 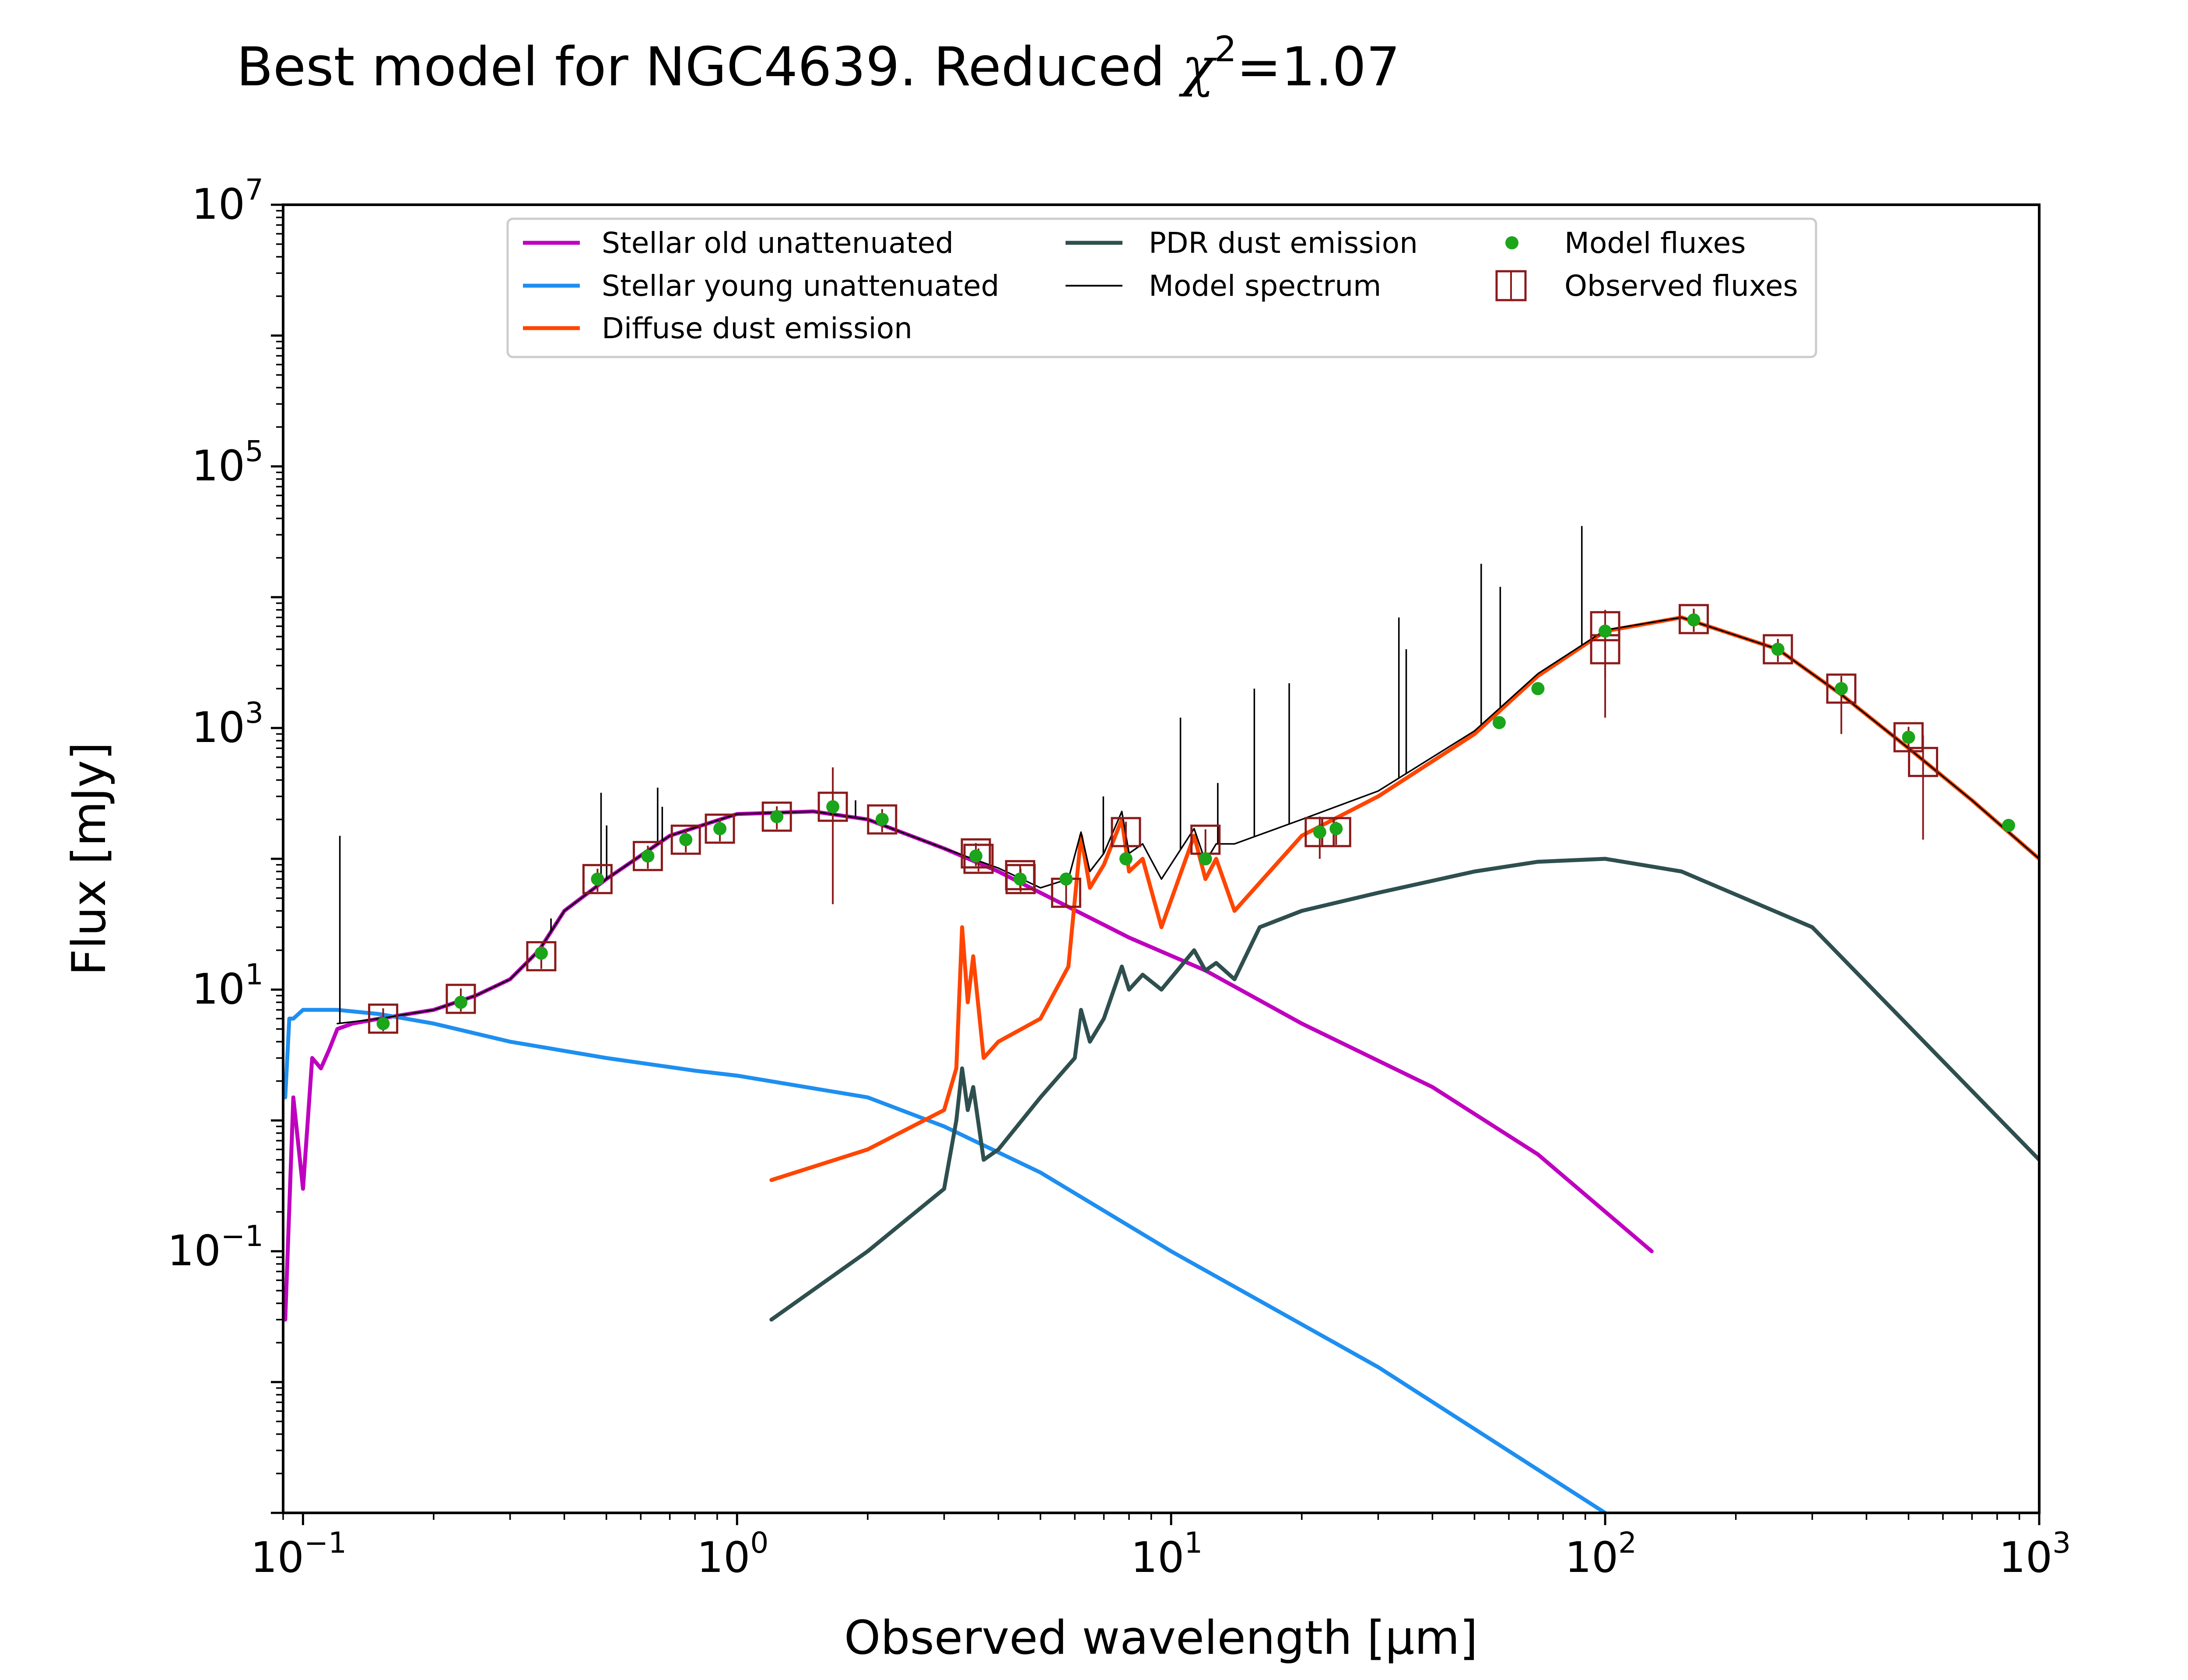 What do you see at coordinates (757, 328) in the screenshot?
I see `legend-label-diffuse-dust: Diffuse dust emission` at bounding box center [757, 328].